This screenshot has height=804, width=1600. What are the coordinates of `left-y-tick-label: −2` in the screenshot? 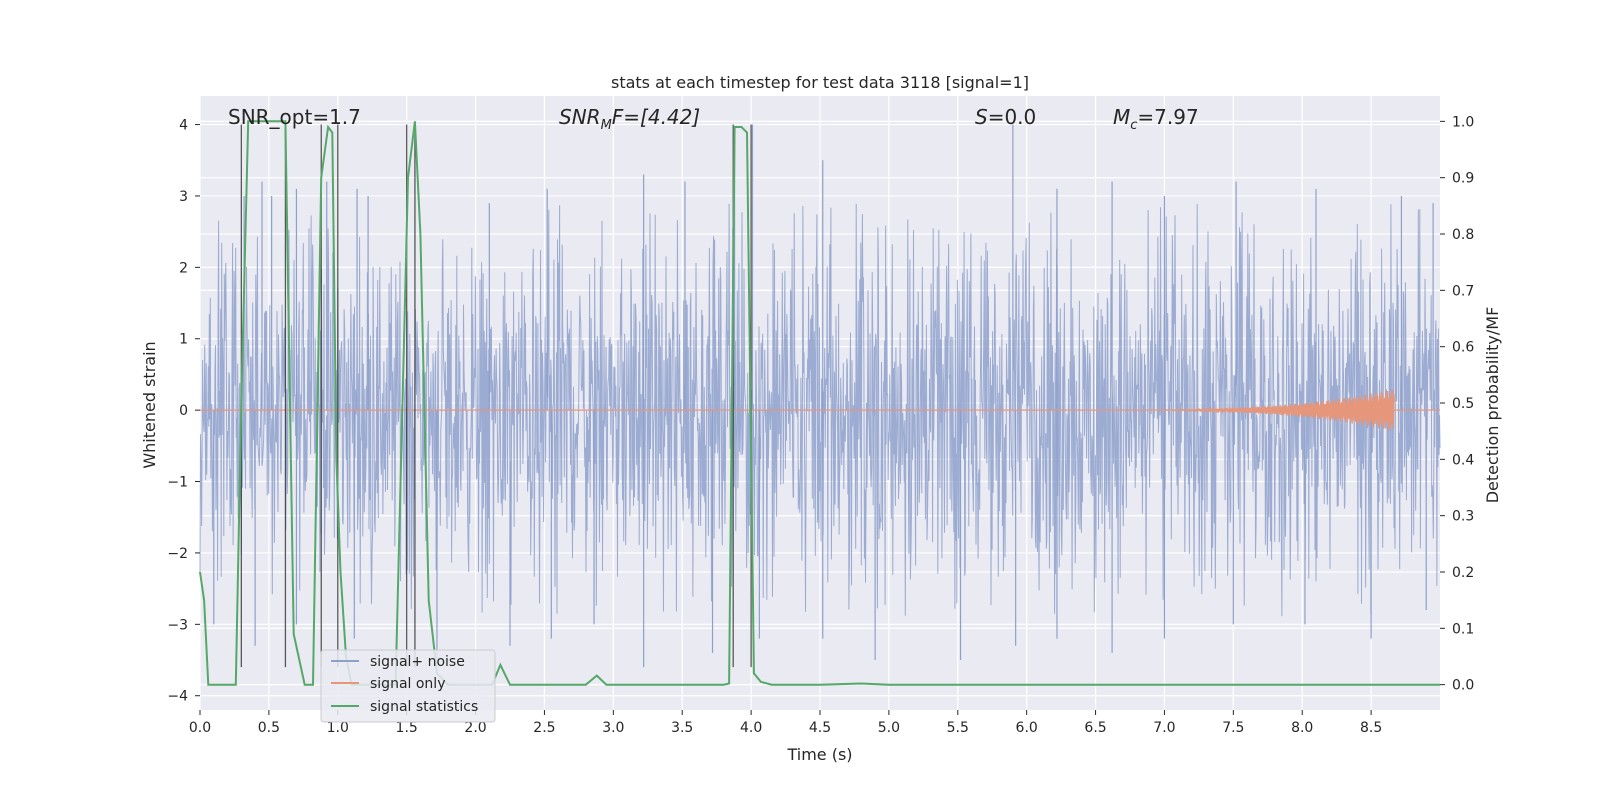 It's located at (177, 554).